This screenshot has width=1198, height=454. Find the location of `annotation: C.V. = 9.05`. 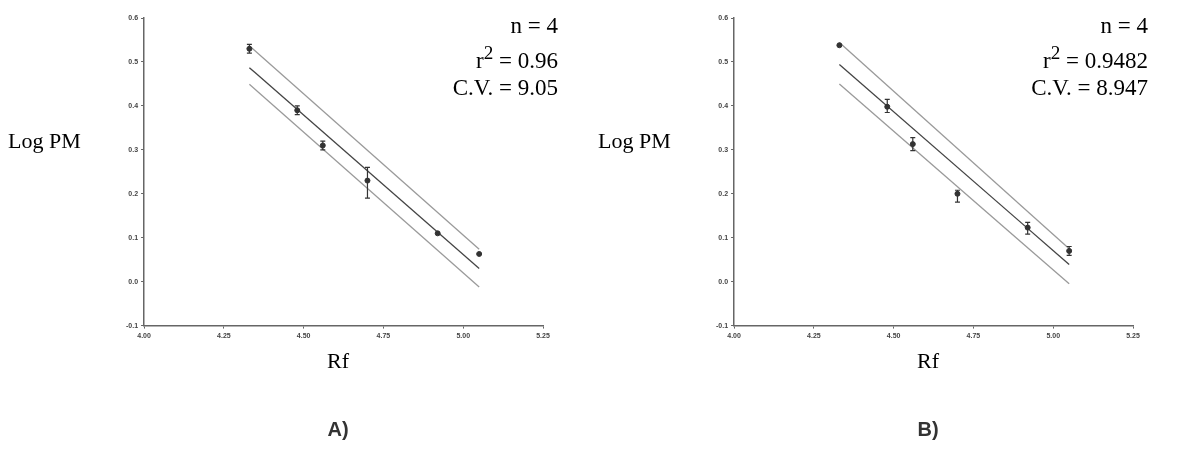

annotation: C.V. = 9.05 is located at coordinates (505, 87).